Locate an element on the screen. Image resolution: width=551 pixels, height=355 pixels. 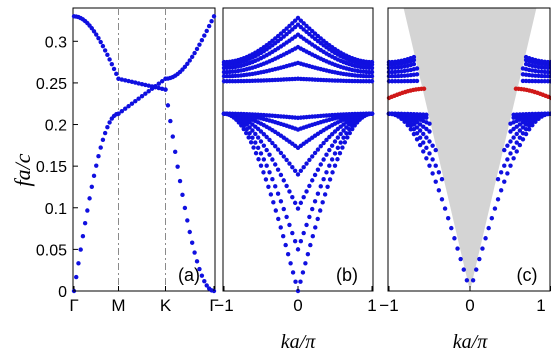
panel-a-xtick-label: M is located at coordinates (118, 305).